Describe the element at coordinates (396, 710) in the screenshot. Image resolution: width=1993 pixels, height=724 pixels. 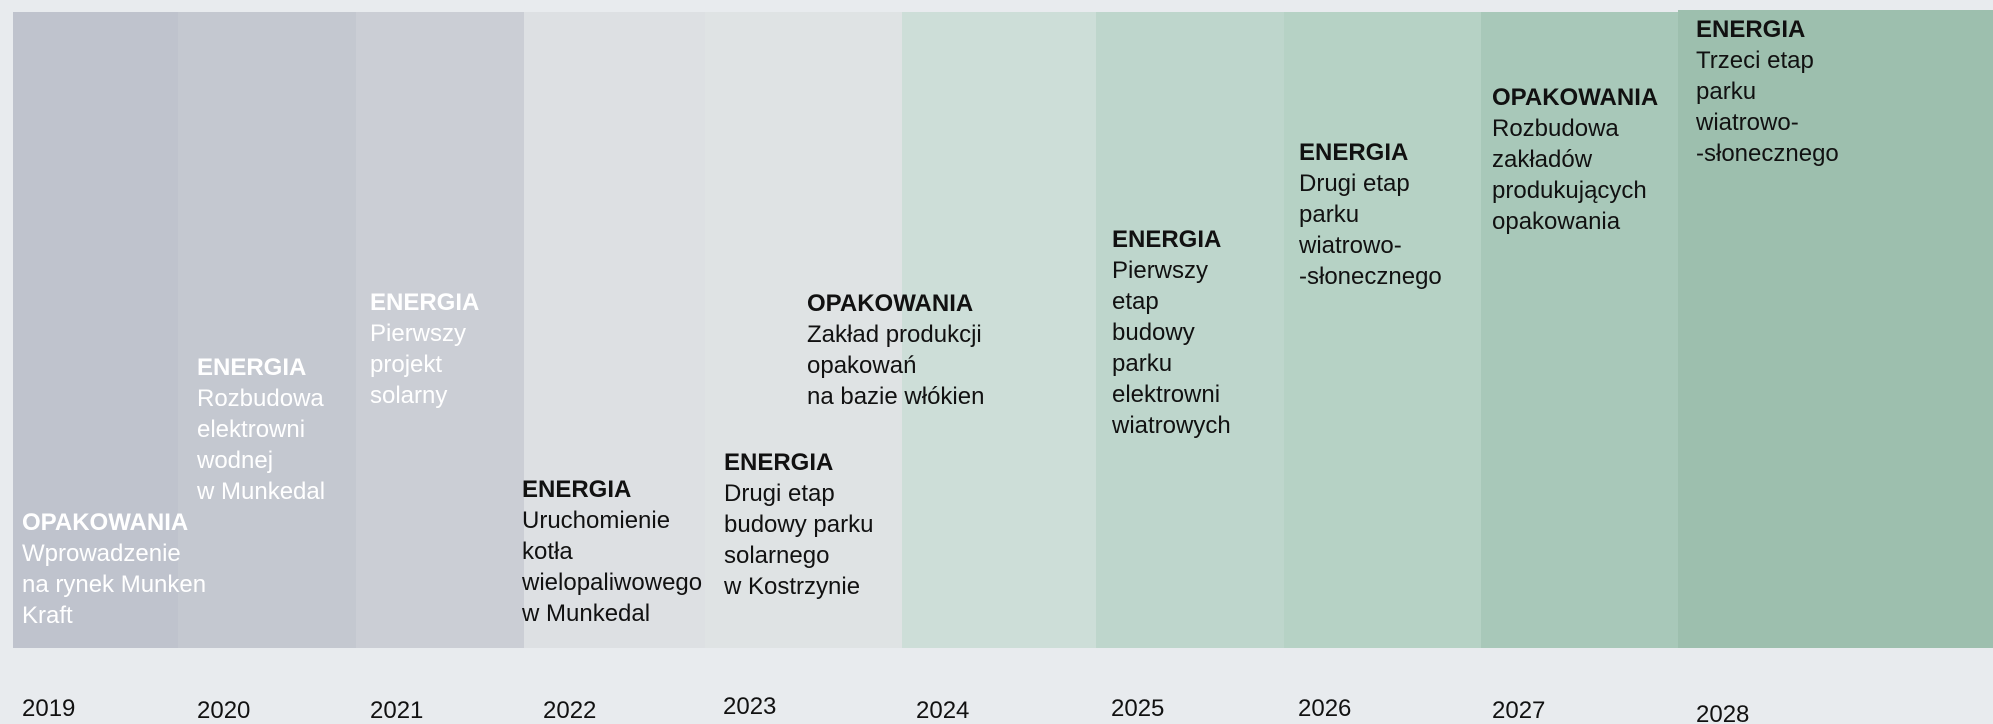
I see `year-label: 2021` at that location.